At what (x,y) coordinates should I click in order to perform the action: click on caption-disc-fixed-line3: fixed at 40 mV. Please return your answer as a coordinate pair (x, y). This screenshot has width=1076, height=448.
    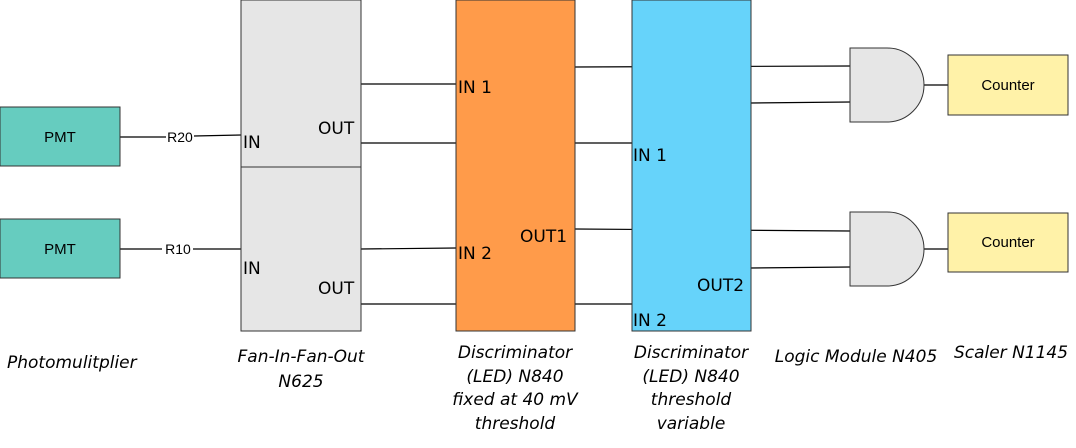
    Looking at the image, I should click on (515, 400).